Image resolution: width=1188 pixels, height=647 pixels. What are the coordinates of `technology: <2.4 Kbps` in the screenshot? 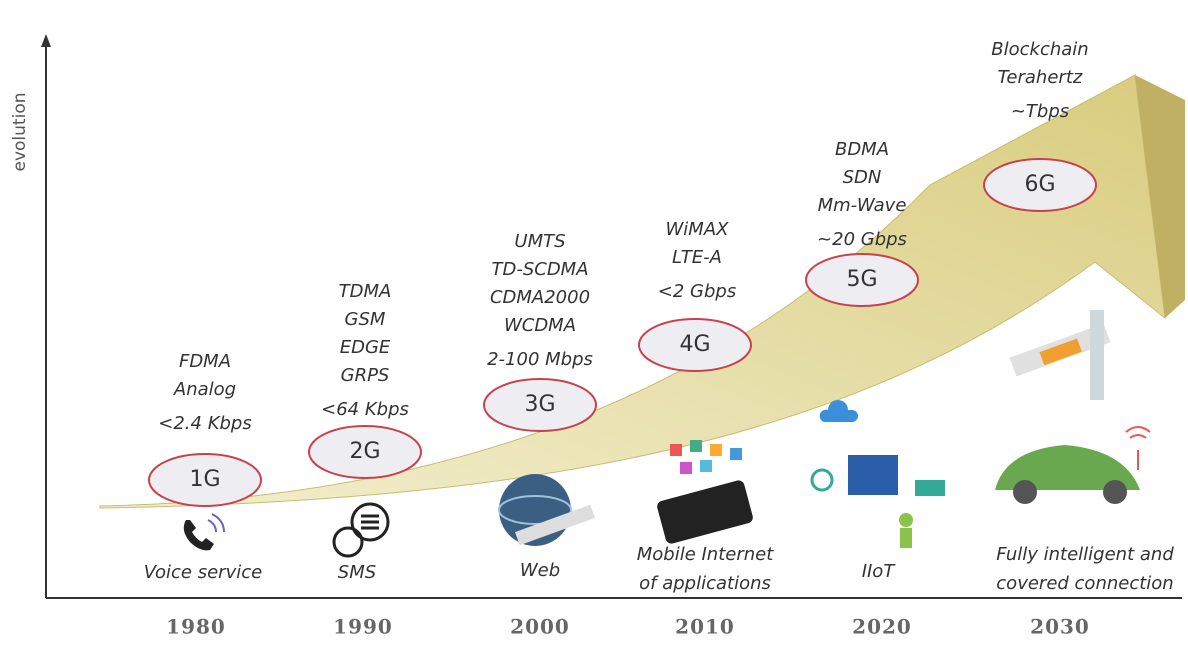 It's located at (204, 423).